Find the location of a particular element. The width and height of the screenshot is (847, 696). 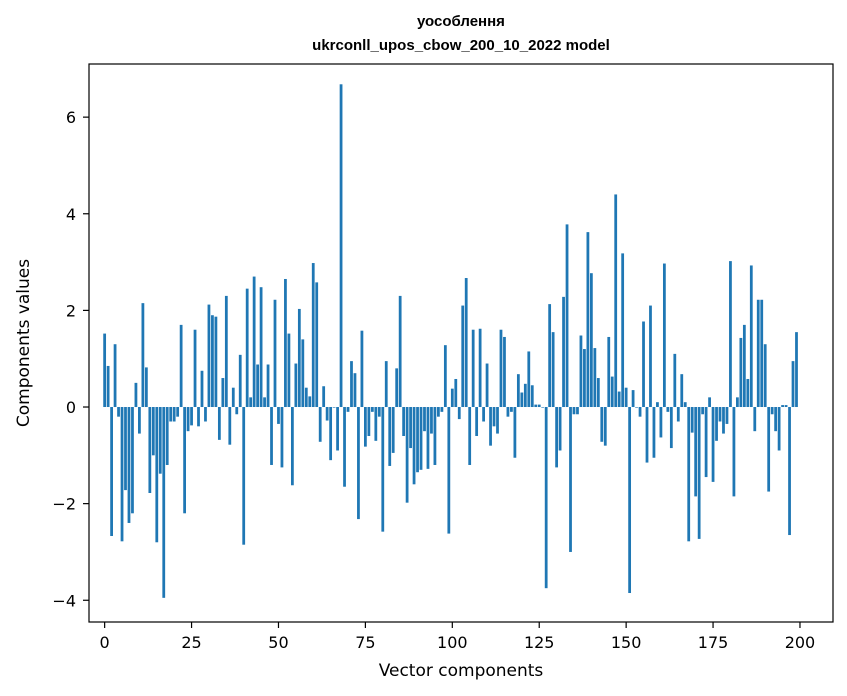

y-tick-label-0: 0 is located at coordinates (71, 407).